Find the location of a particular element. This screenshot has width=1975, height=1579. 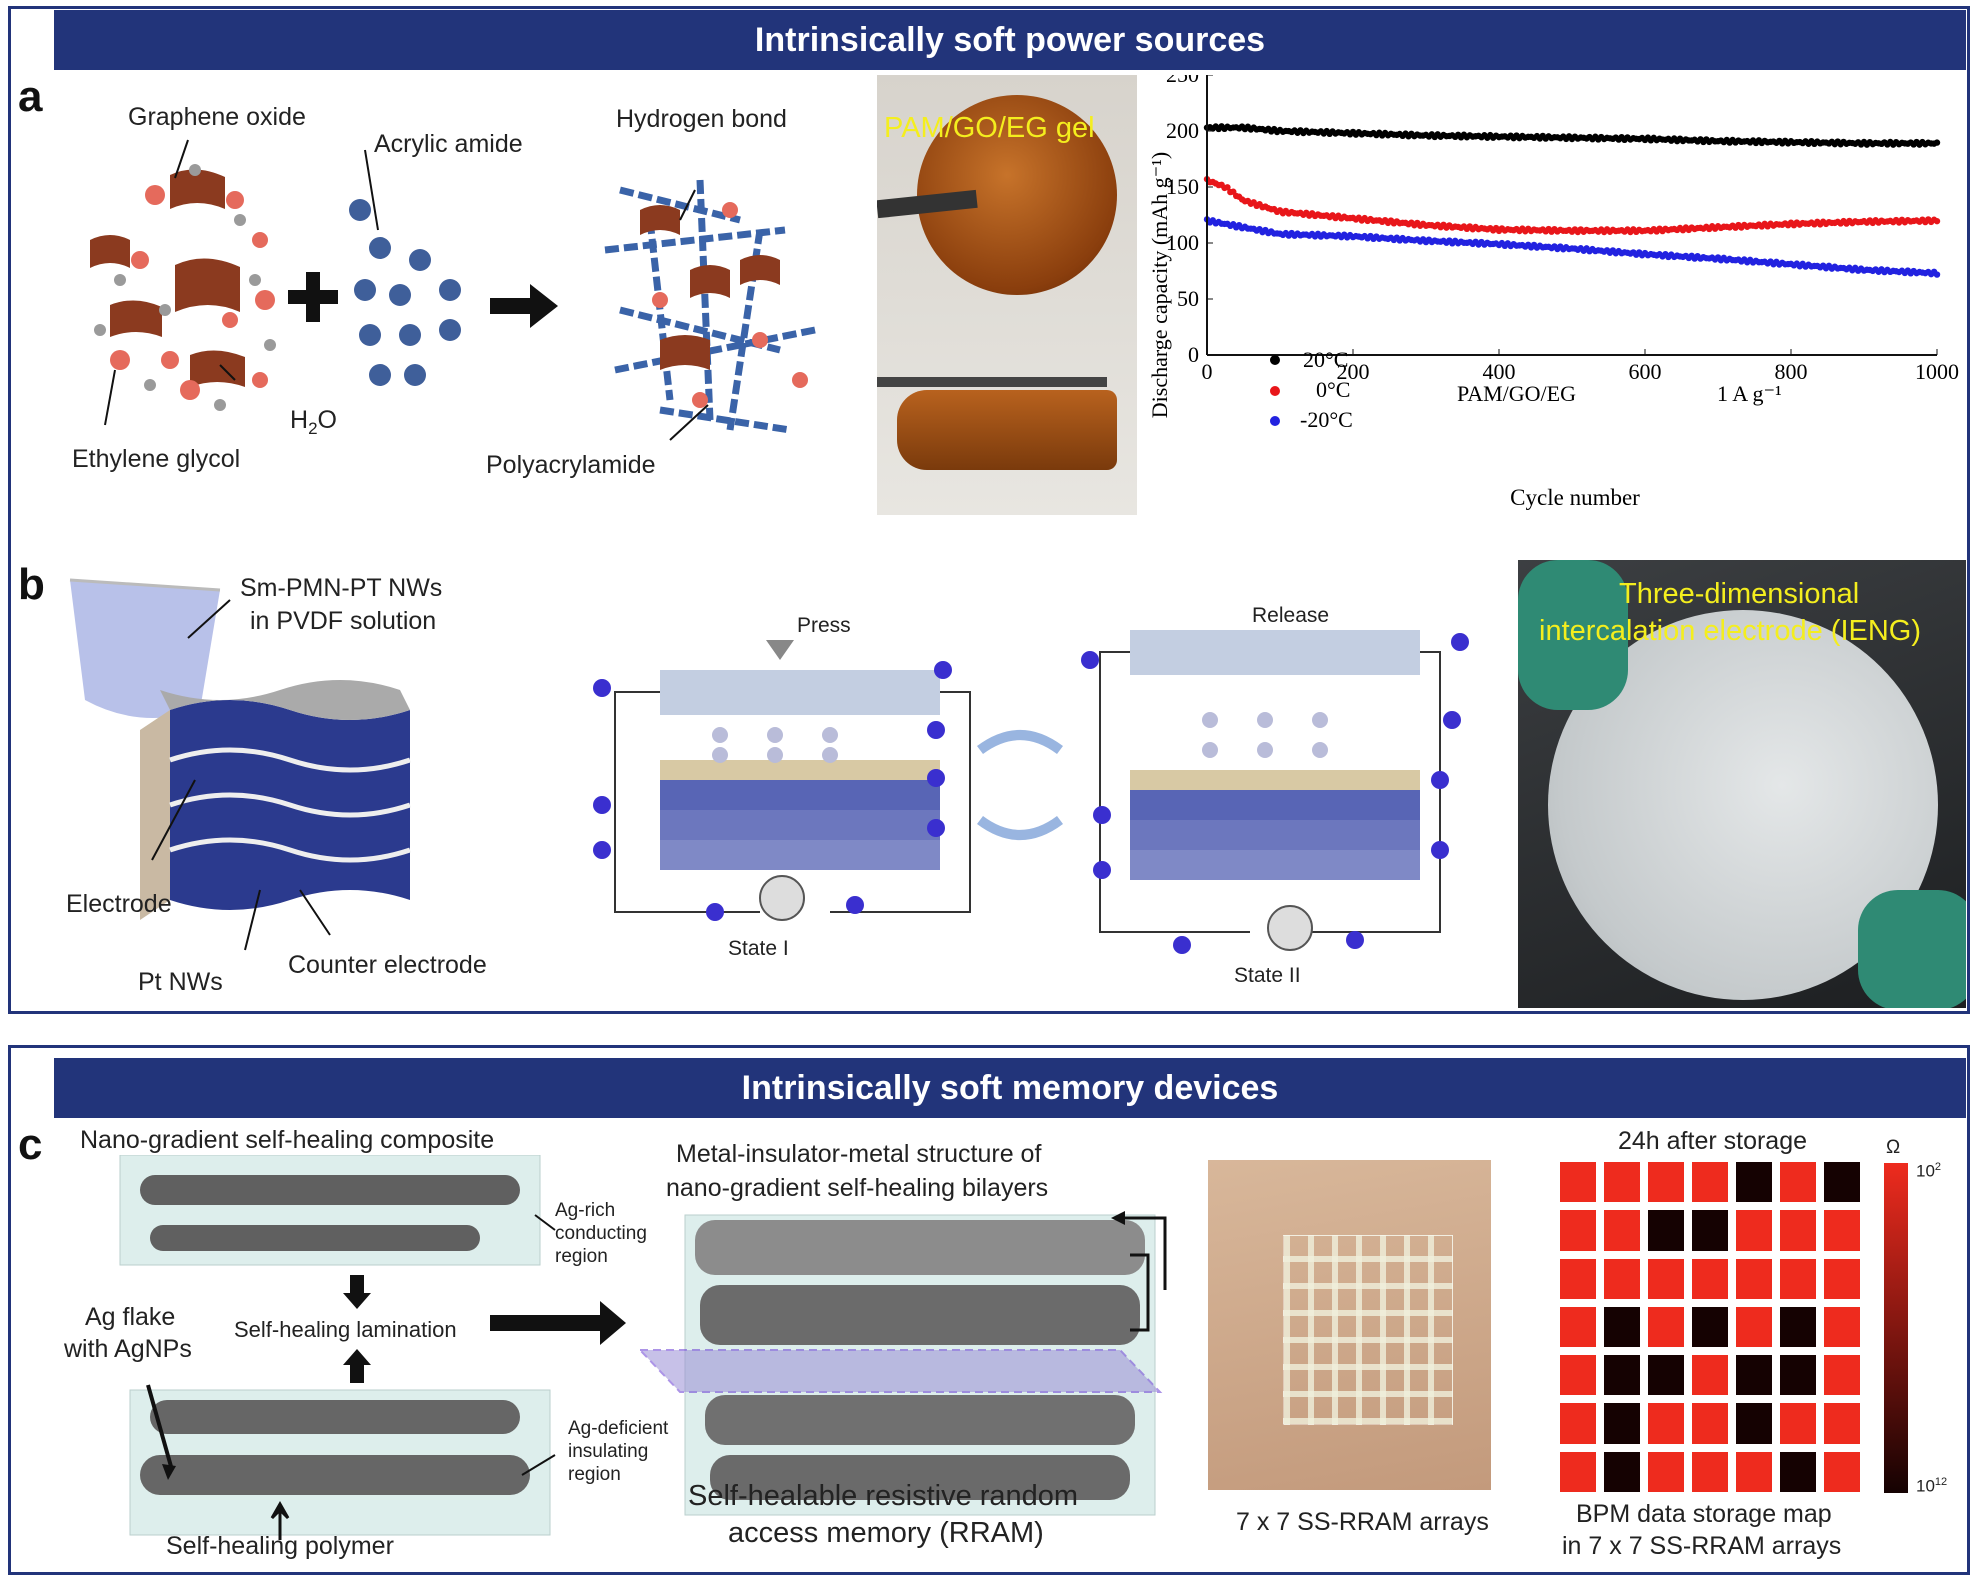

chart-annotation-rate: 1 A g⁻¹ is located at coordinates (1749, 393).